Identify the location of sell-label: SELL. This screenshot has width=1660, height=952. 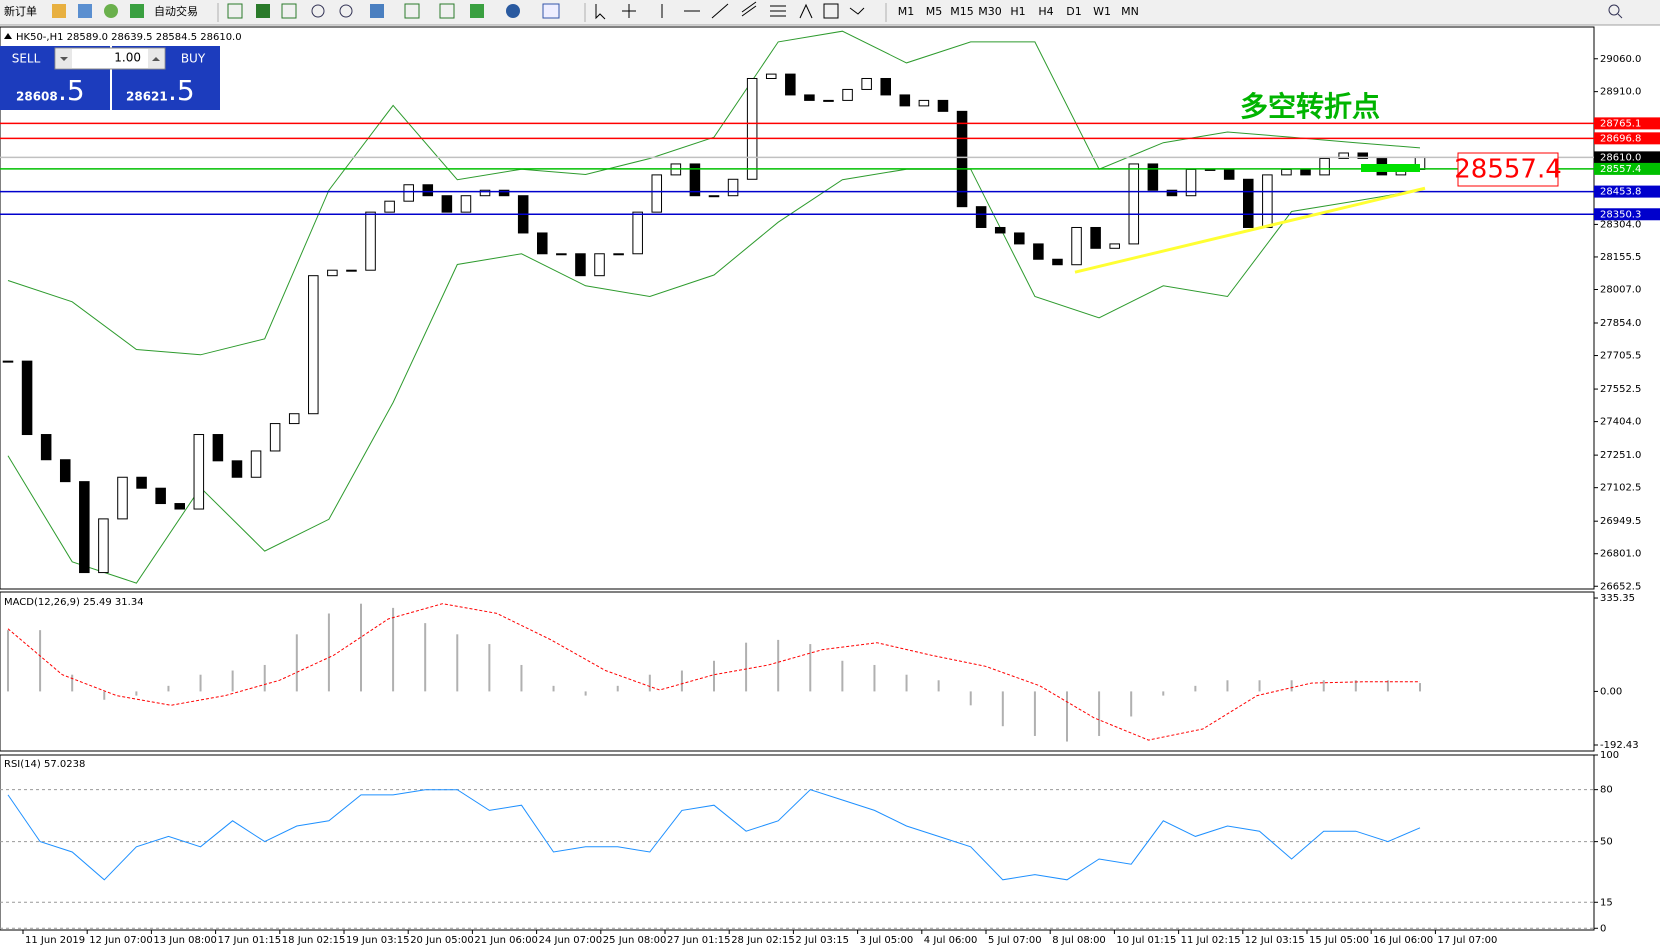
(26, 59).